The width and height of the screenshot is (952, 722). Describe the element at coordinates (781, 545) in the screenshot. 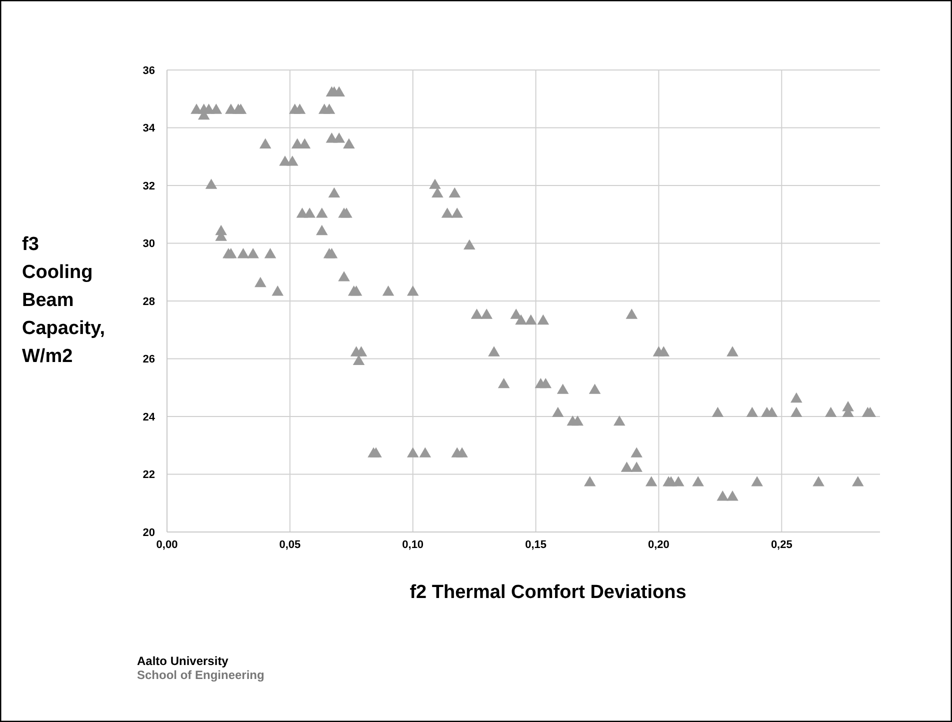

I see `x-tick-label: 0,25` at that location.